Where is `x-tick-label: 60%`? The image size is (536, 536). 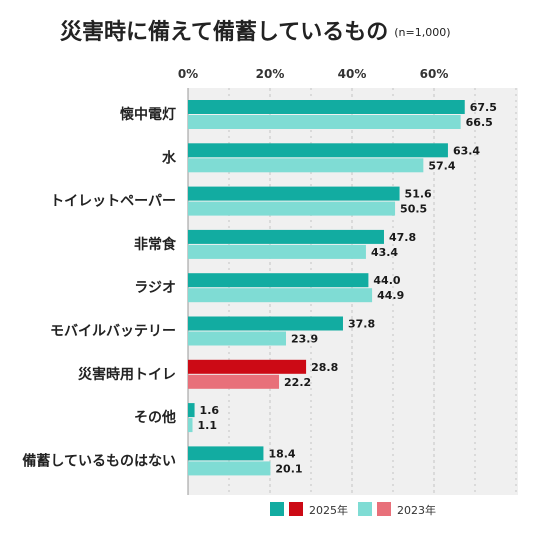 x-tick-label: 60% is located at coordinates (434, 74).